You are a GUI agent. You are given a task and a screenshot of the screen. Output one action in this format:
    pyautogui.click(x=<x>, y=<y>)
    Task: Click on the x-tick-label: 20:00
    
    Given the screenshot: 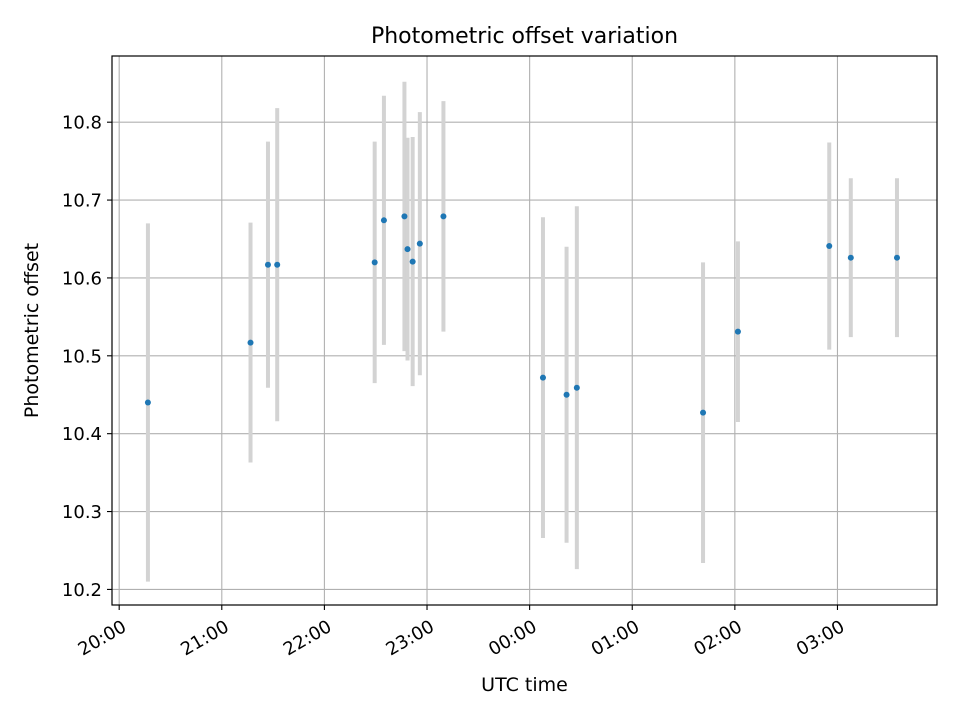 What is the action you would take?
    pyautogui.click(x=102, y=638)
    